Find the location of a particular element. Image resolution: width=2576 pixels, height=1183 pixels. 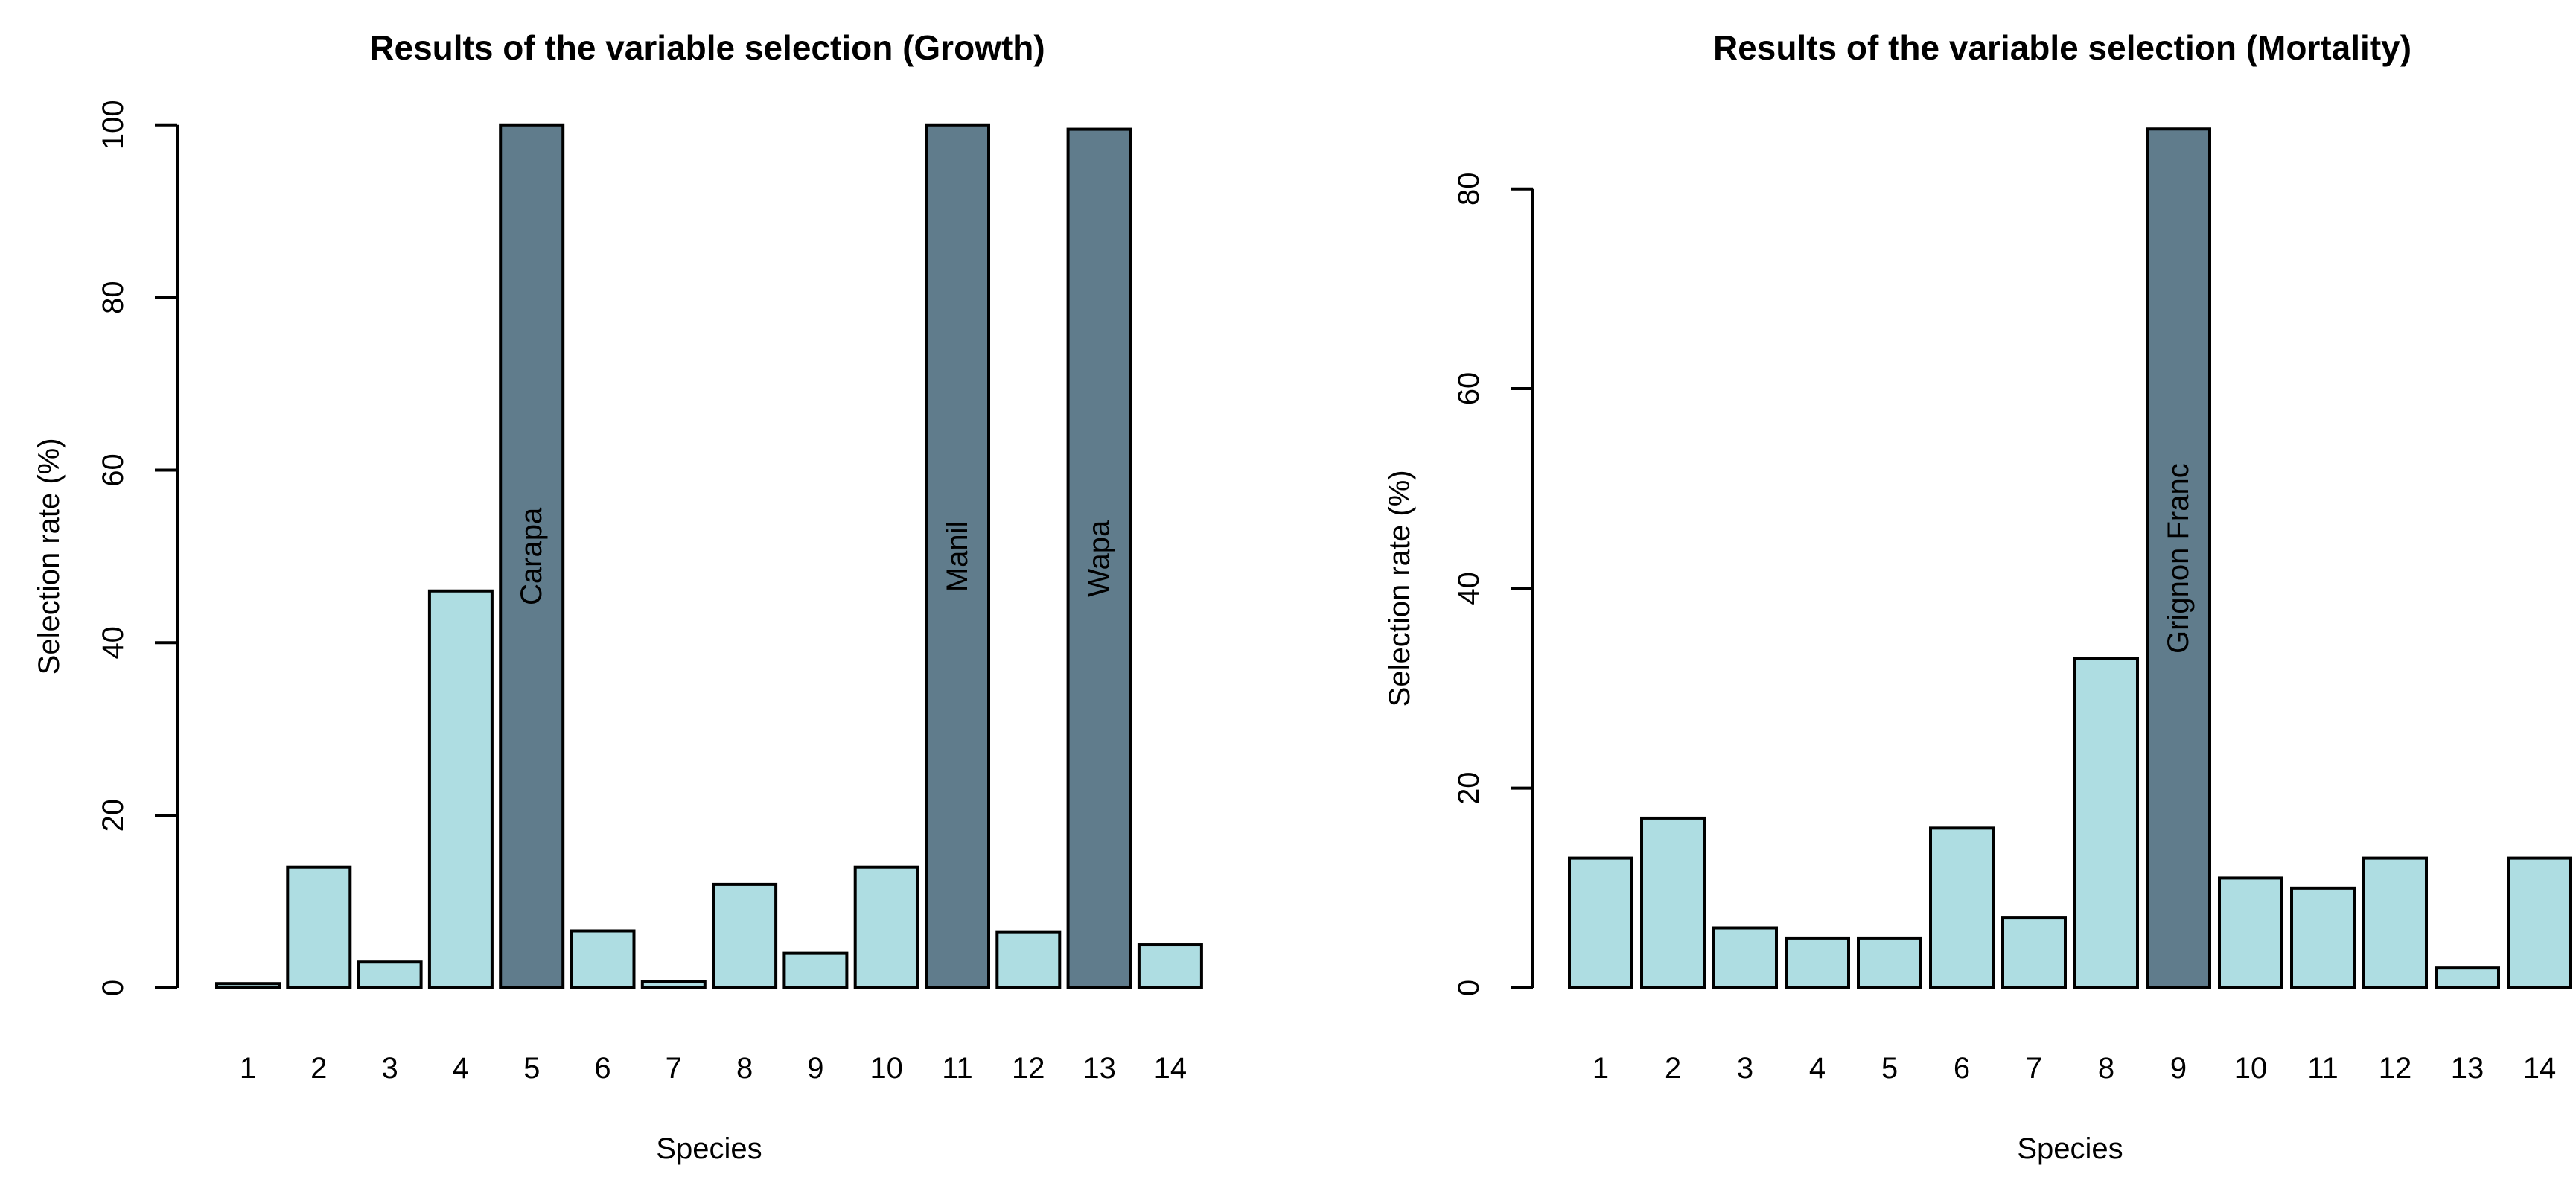

bar-species-label: Carapa is located at coordinates (531, 556).